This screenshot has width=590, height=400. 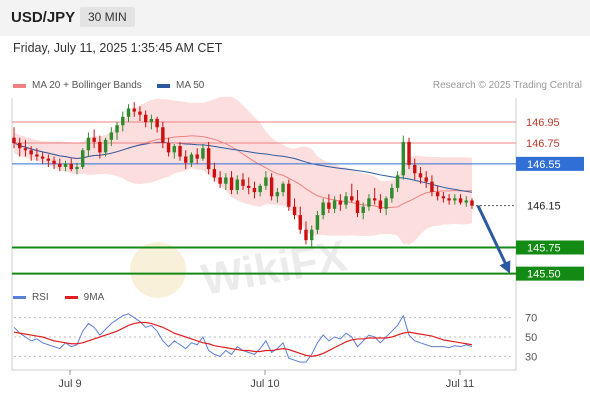 I want to click on legend-ma50-swatch, so click(x=163, y=85).